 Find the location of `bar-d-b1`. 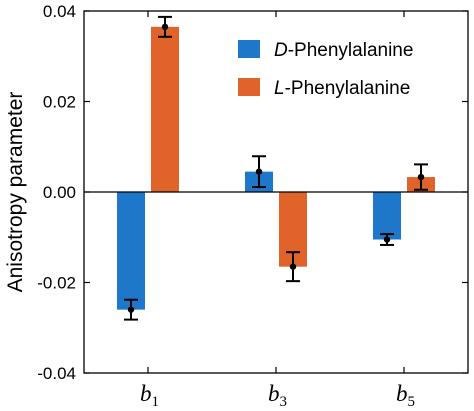

bar-d-b1 is located at coordinates (131, 251).